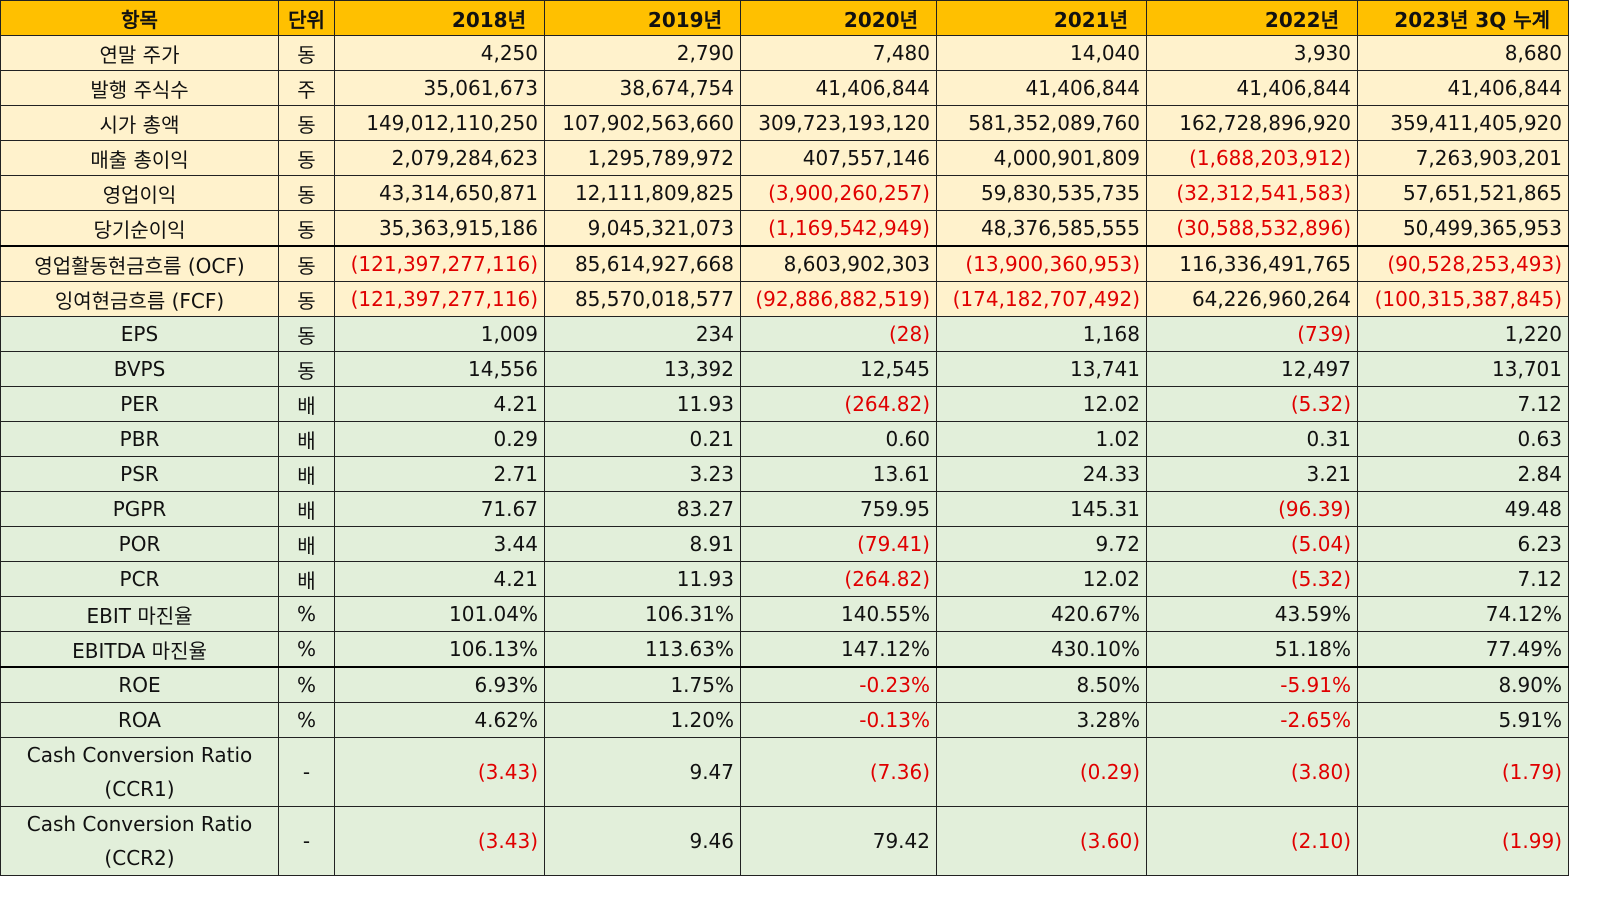  Describe the element at coordinates (139, 772) in the screenshot. I see `row-label: Cash Conversion Ratio (CCR1)` at that location.